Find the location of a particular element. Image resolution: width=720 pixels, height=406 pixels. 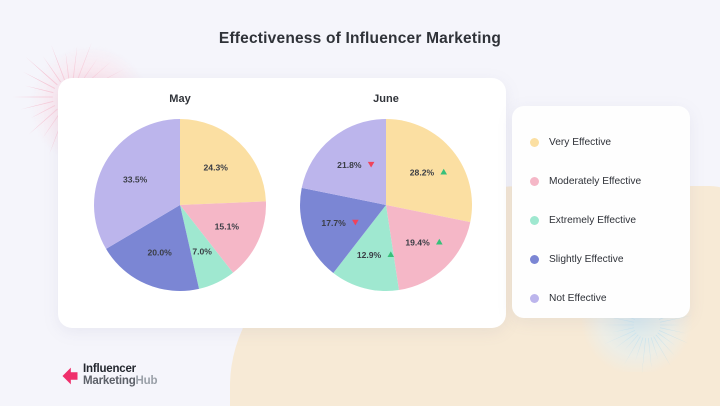

legend-item-label: Not Effective is located at coordinates (578, 298).